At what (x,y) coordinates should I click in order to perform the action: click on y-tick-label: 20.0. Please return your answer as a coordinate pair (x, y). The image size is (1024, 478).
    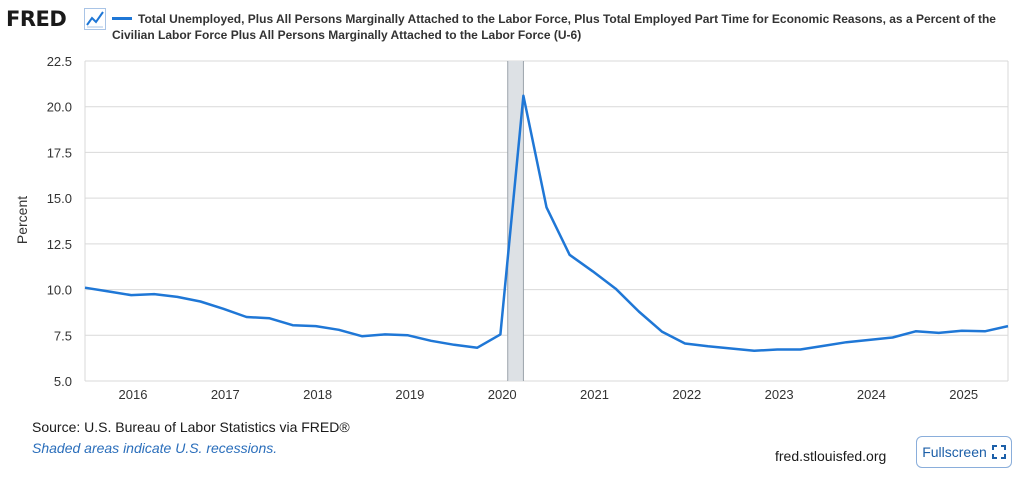
    Looking at the image, I should click on (59, 107).